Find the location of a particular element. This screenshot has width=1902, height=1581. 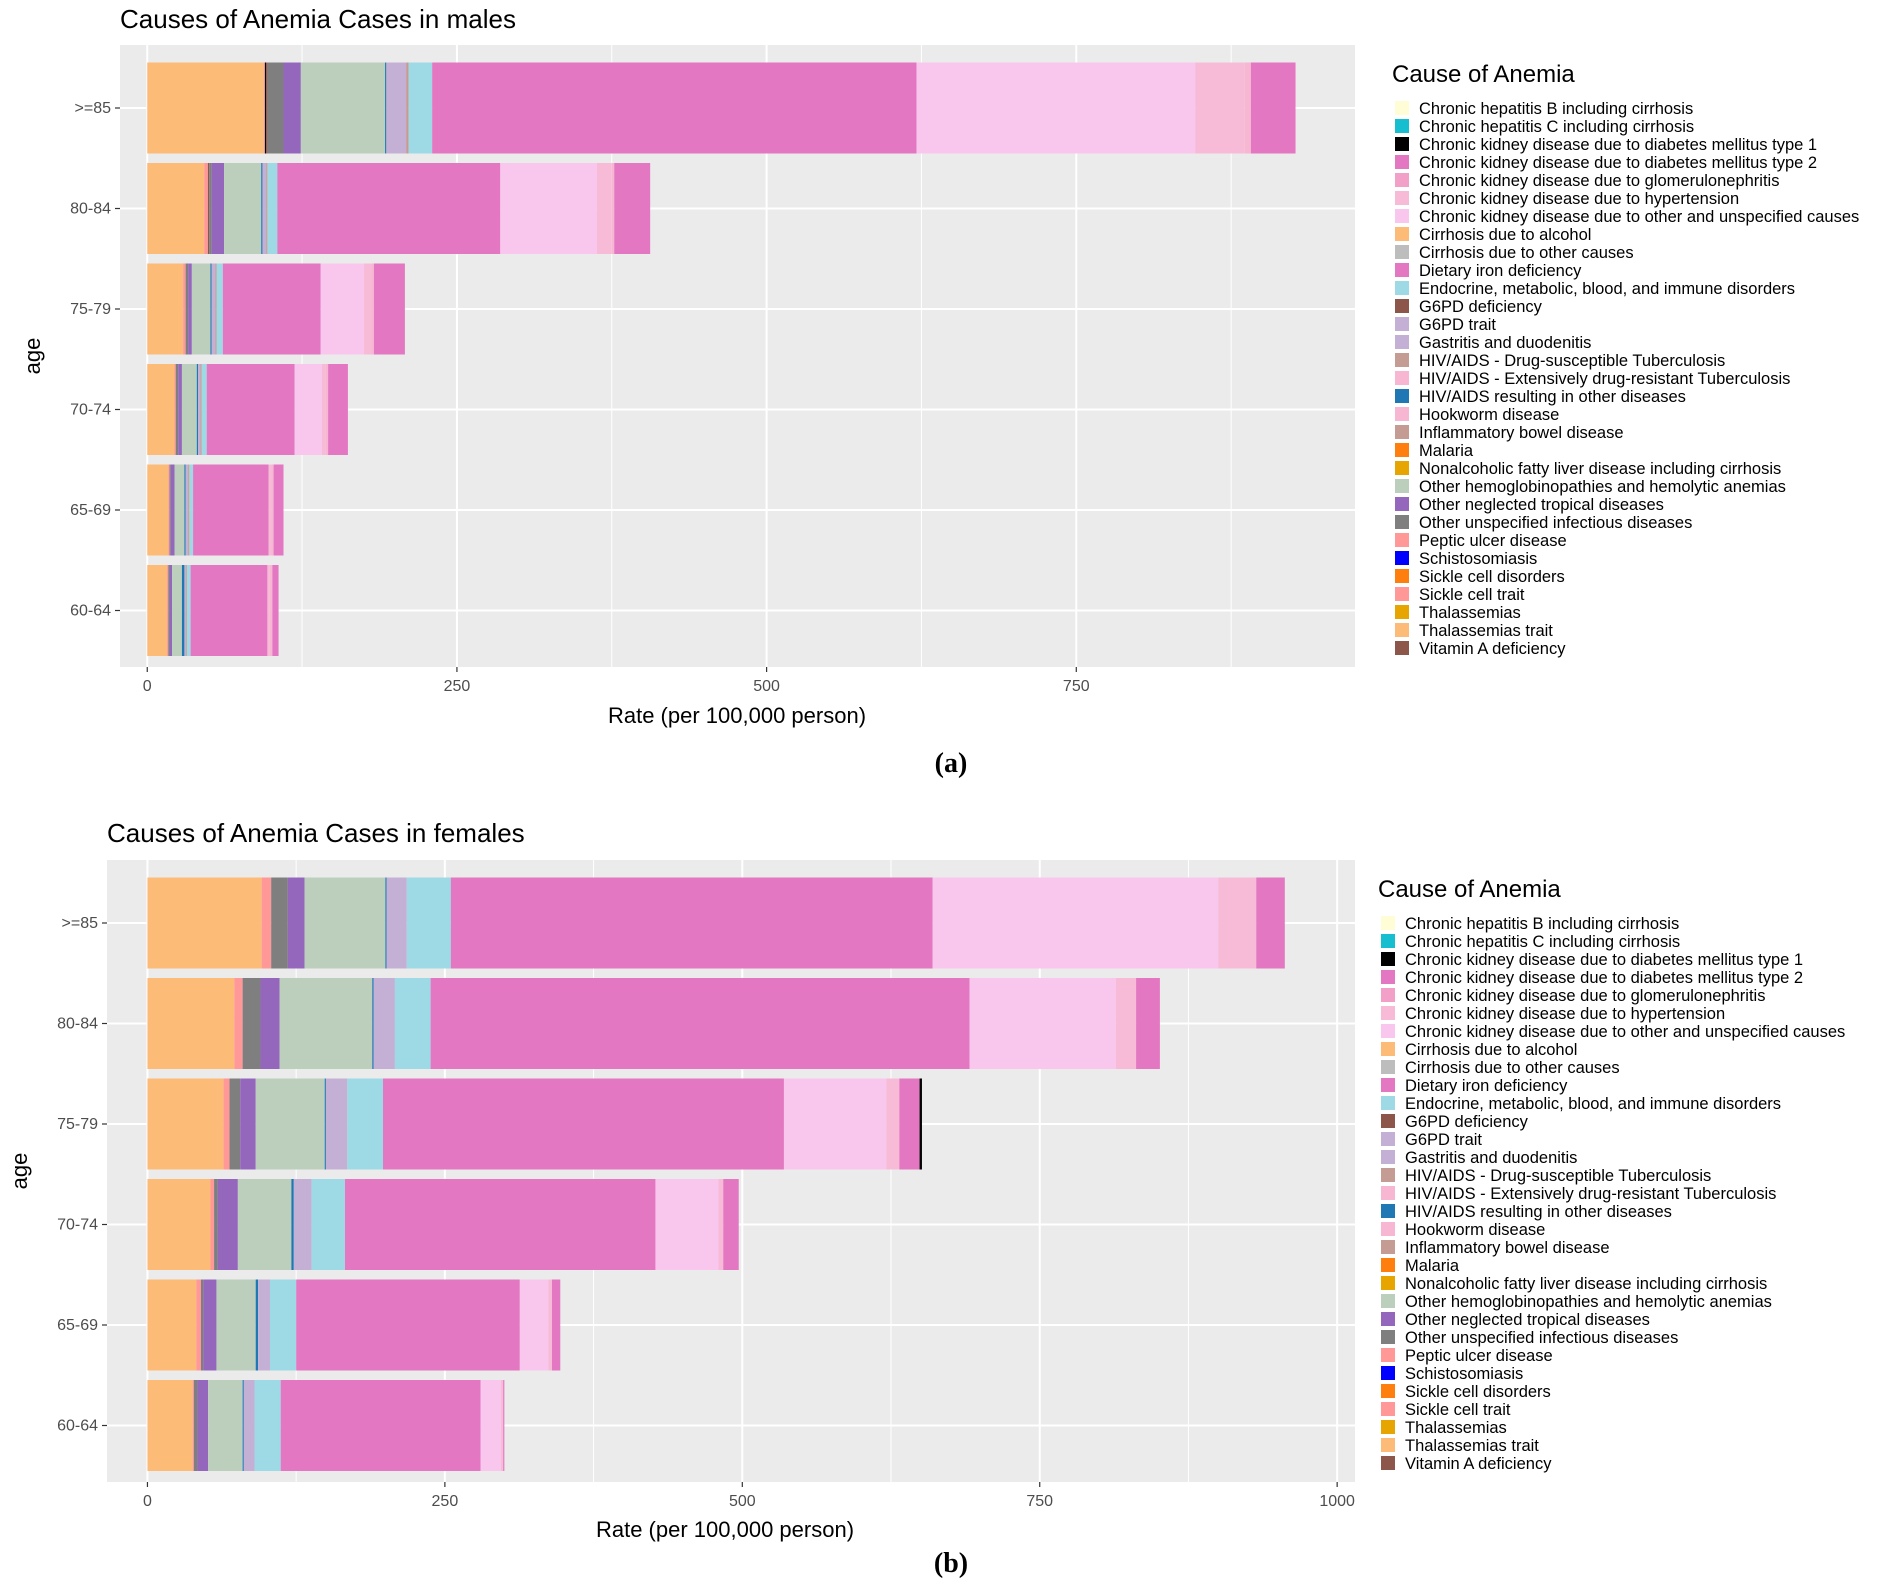

legend-label: HIV/AIDS resulting in other diseases is located at coordinates (1552, 397).